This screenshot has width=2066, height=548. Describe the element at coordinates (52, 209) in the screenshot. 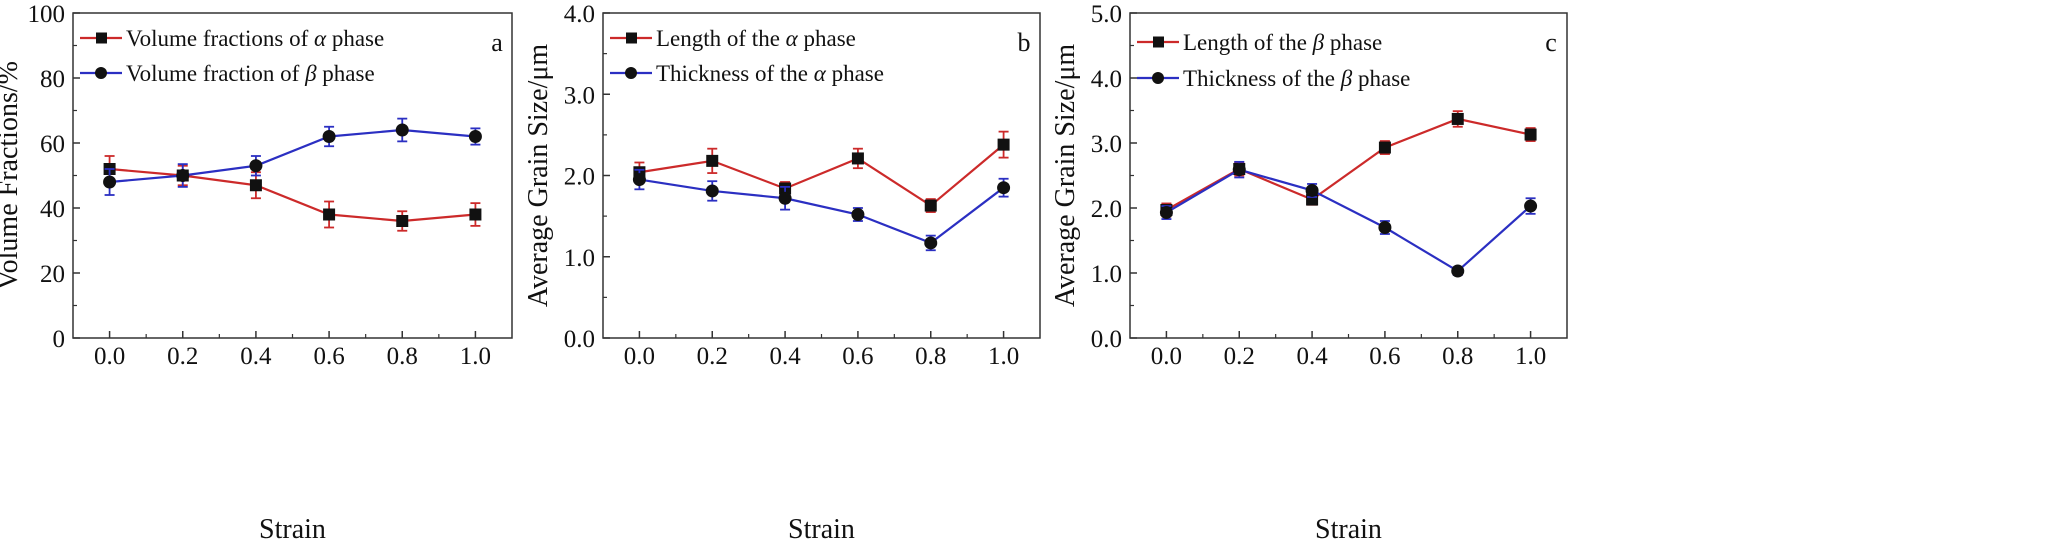

I see `y-tick-label: 40` at that location.